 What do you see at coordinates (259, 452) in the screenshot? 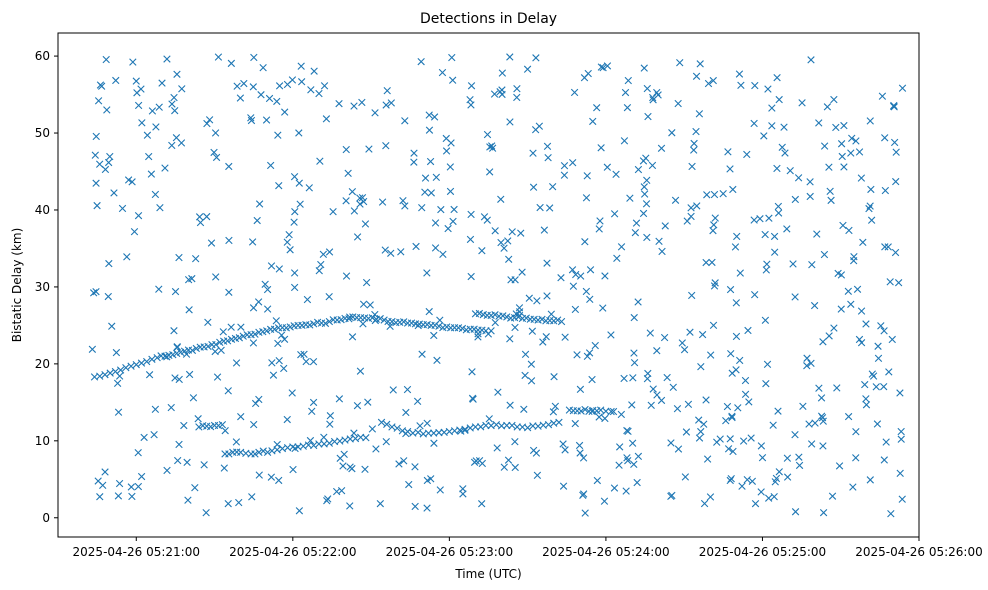
I see `target-track-c-point` at bounding box center [259, 452].